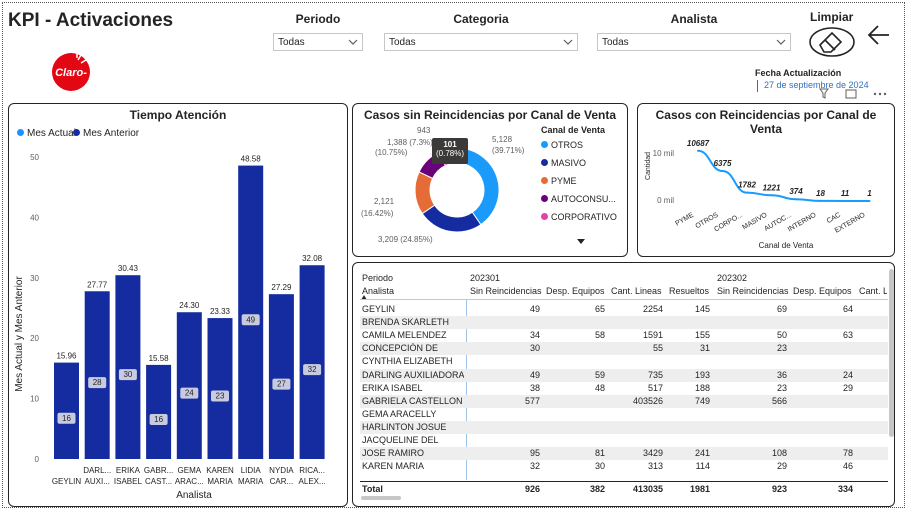 The image size is (909, 511). I want to click on filter-categoria-label: Categoria, so click(481, 19).